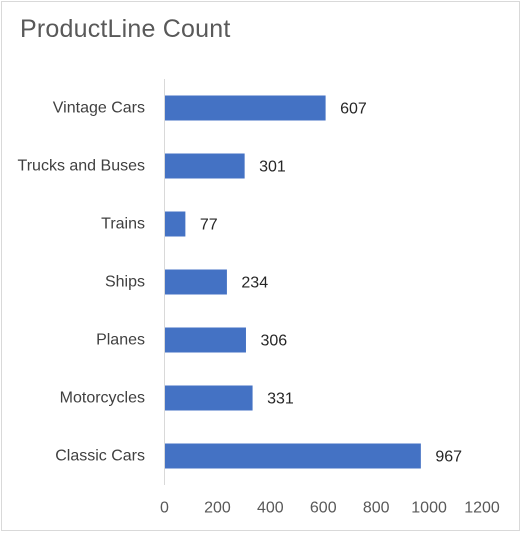 This screenshot has width=522, height=533. I want to click on bar-ships, so click(196, 282).